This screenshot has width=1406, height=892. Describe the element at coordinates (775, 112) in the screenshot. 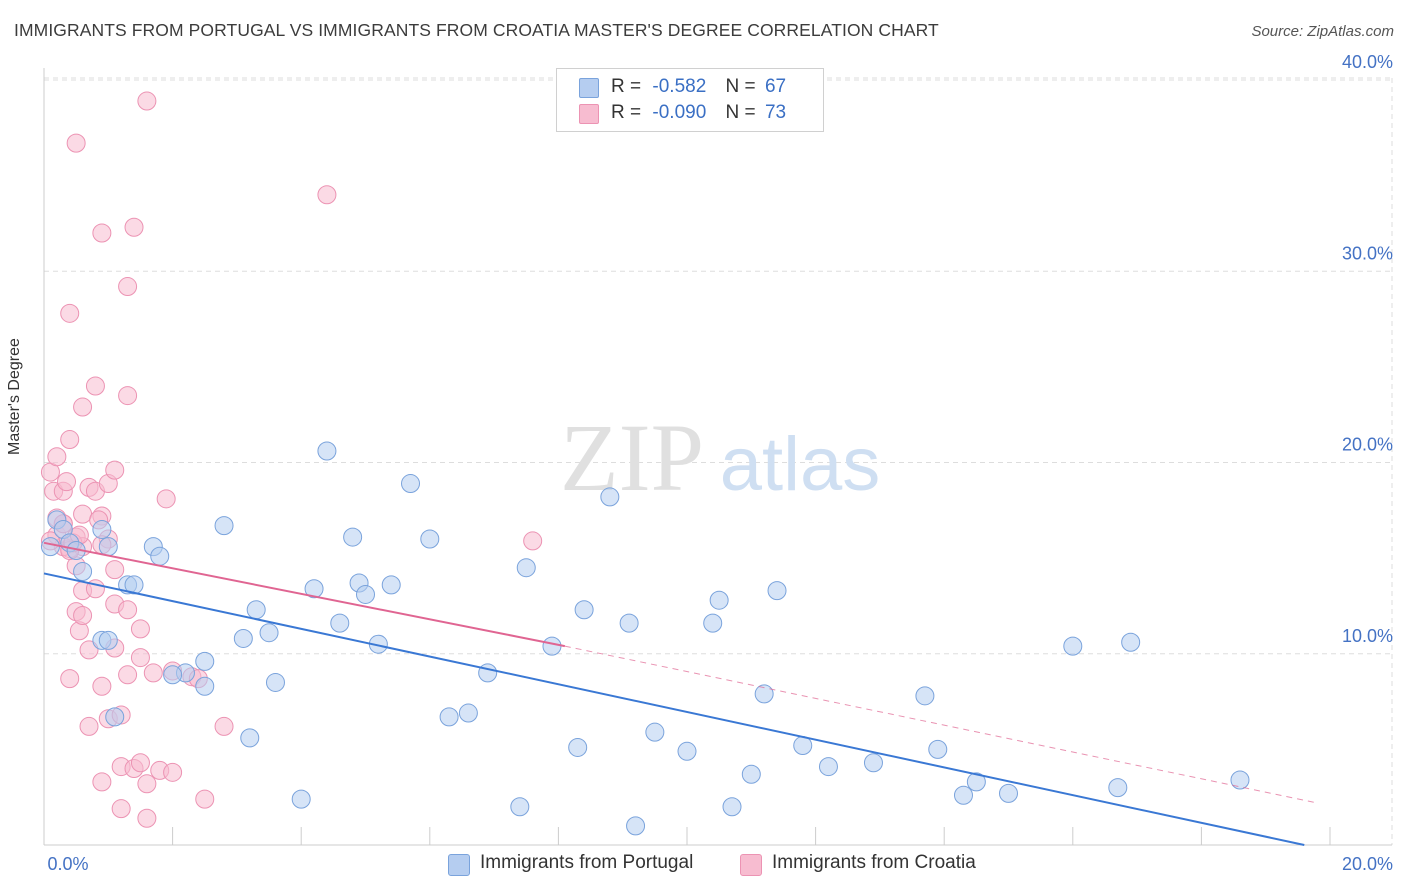

I see `croatia-n-value: 73` at that location.